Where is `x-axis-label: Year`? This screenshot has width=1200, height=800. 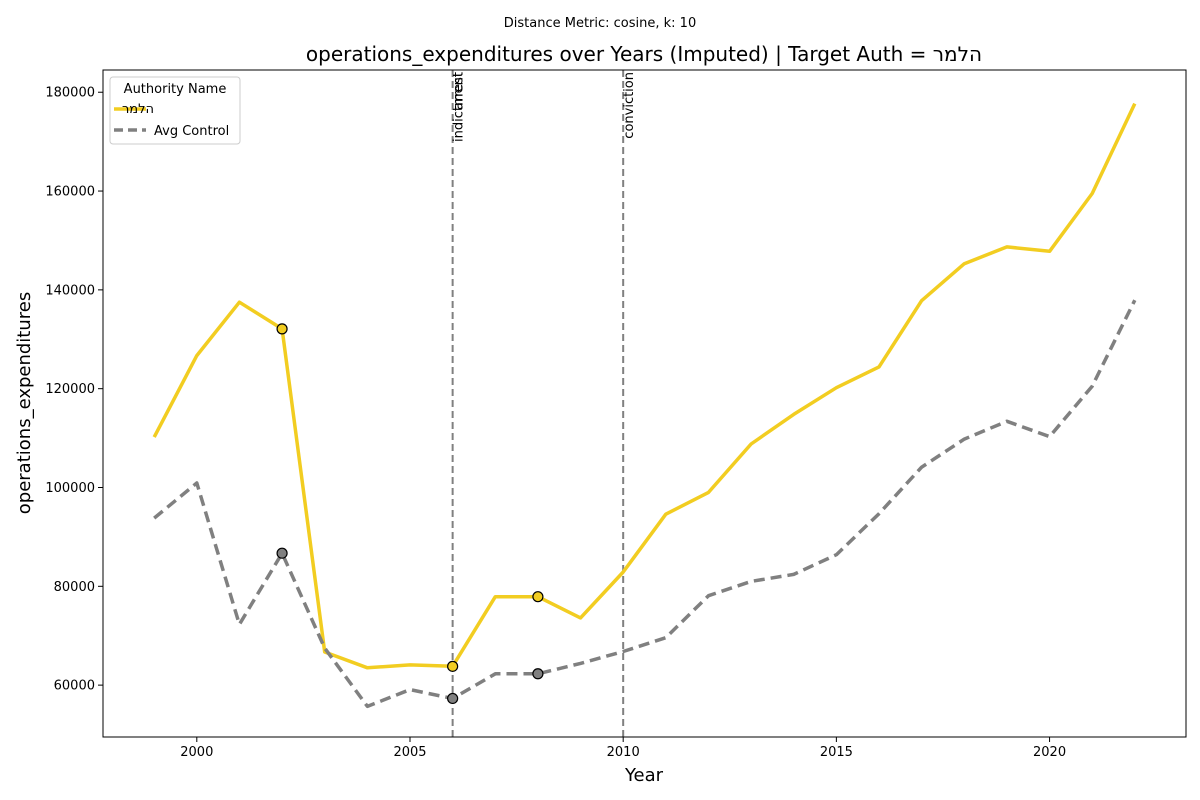
x-axis-label: Year is located at coordinates (644, 775).